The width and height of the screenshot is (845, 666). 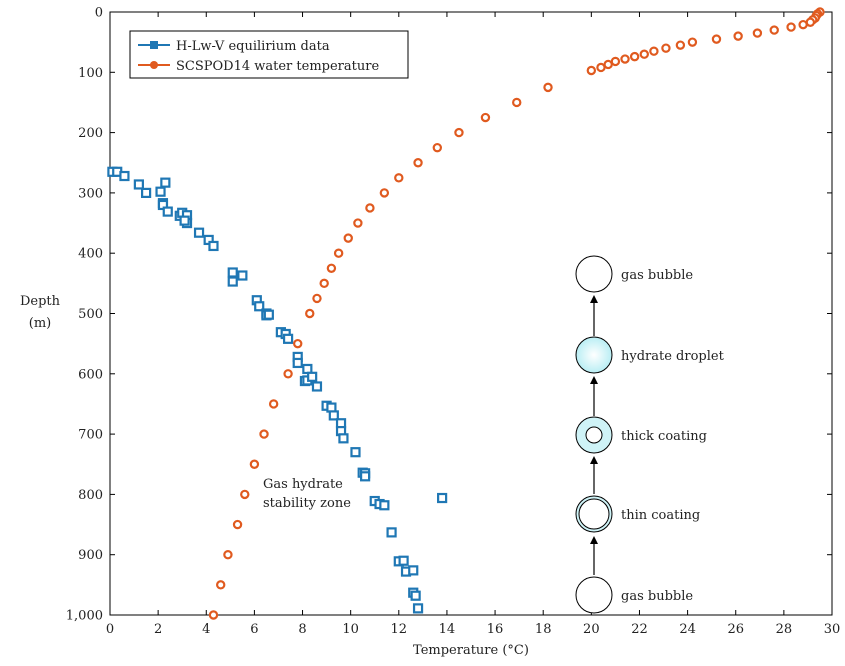 What do you see at coordinates (90, 314) in the screenshot?
I see `y-tick-label: 500` at bounding box center [90, 314].